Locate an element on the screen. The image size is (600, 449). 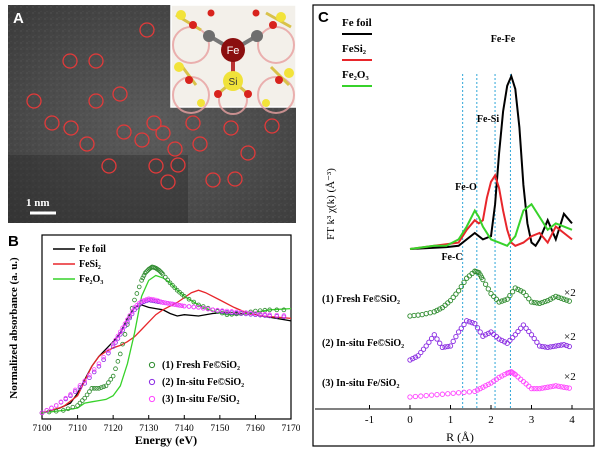
x-tick-label: 0 is located at coordinates (410, 420).